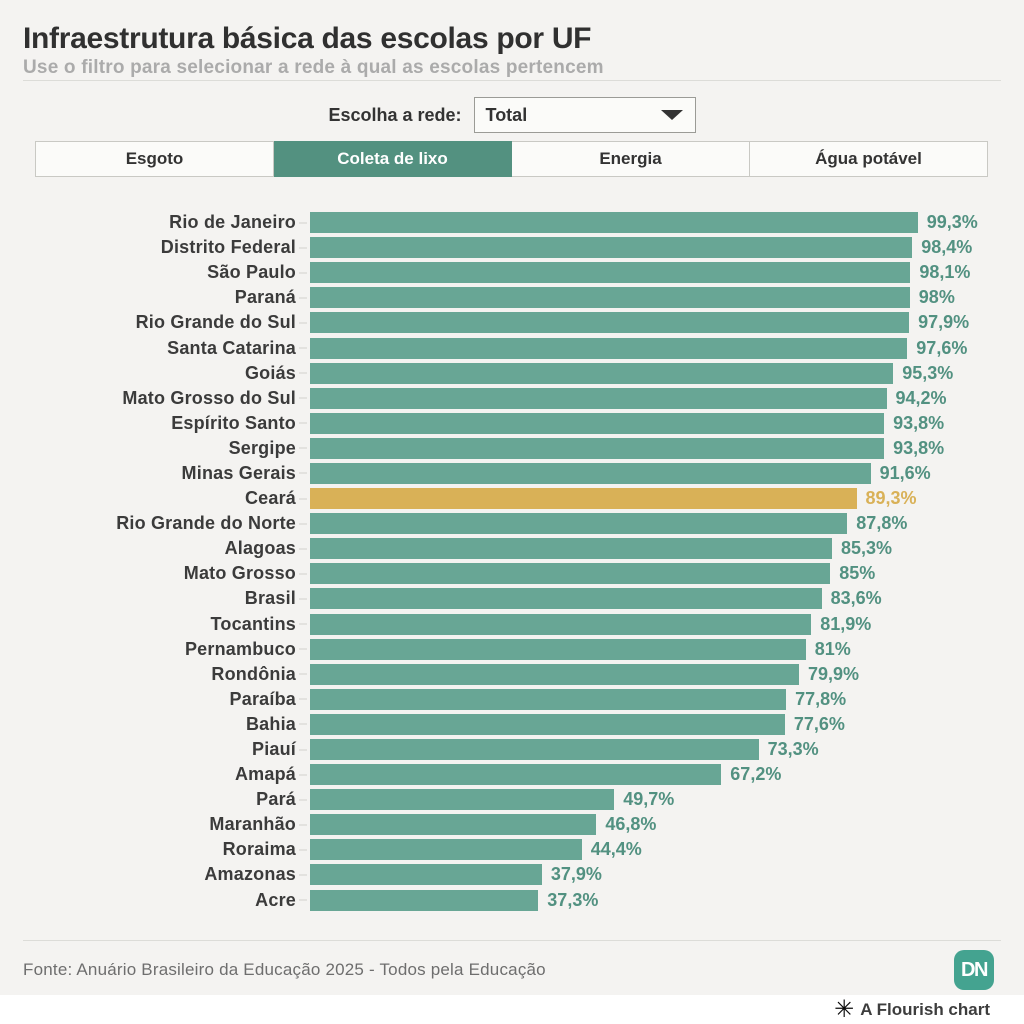  I want to click on category-label: Acre, so click(275, 899).